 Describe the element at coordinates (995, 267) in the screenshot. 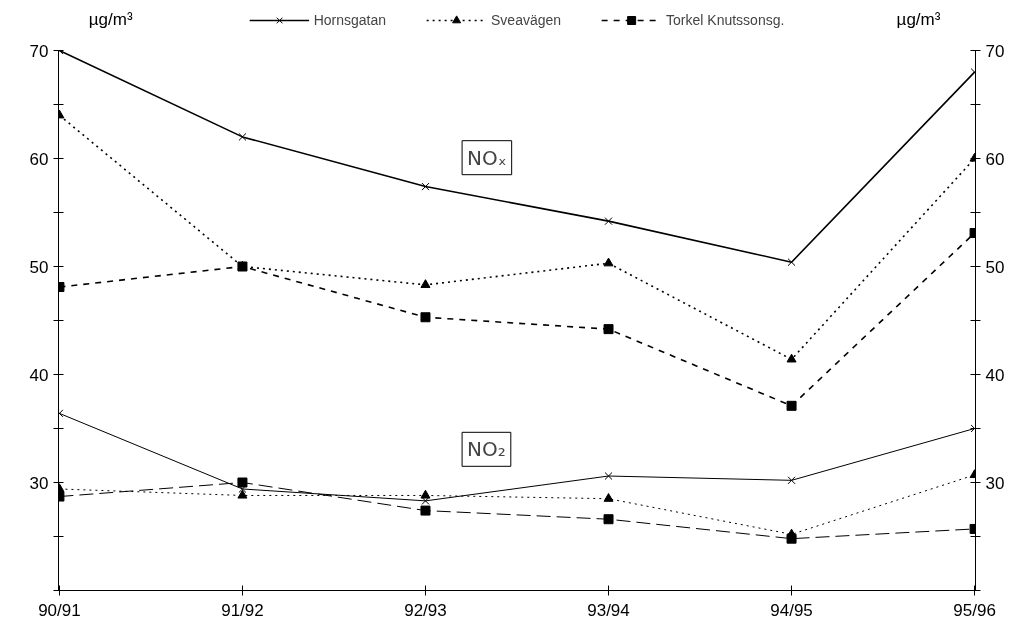

I see `y2-tick-label: 50` at that location.